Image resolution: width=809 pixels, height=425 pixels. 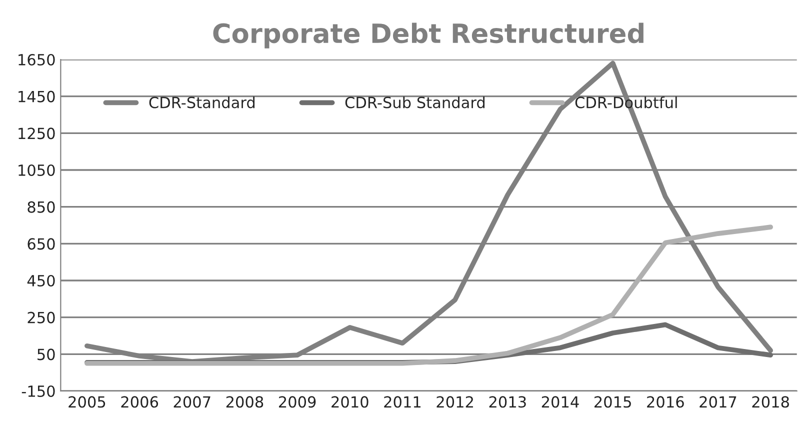 What do you see at coordinates (41, 207) in the screenshot?
I see `y-tick-label: 850` at bounding box center [41, 207].